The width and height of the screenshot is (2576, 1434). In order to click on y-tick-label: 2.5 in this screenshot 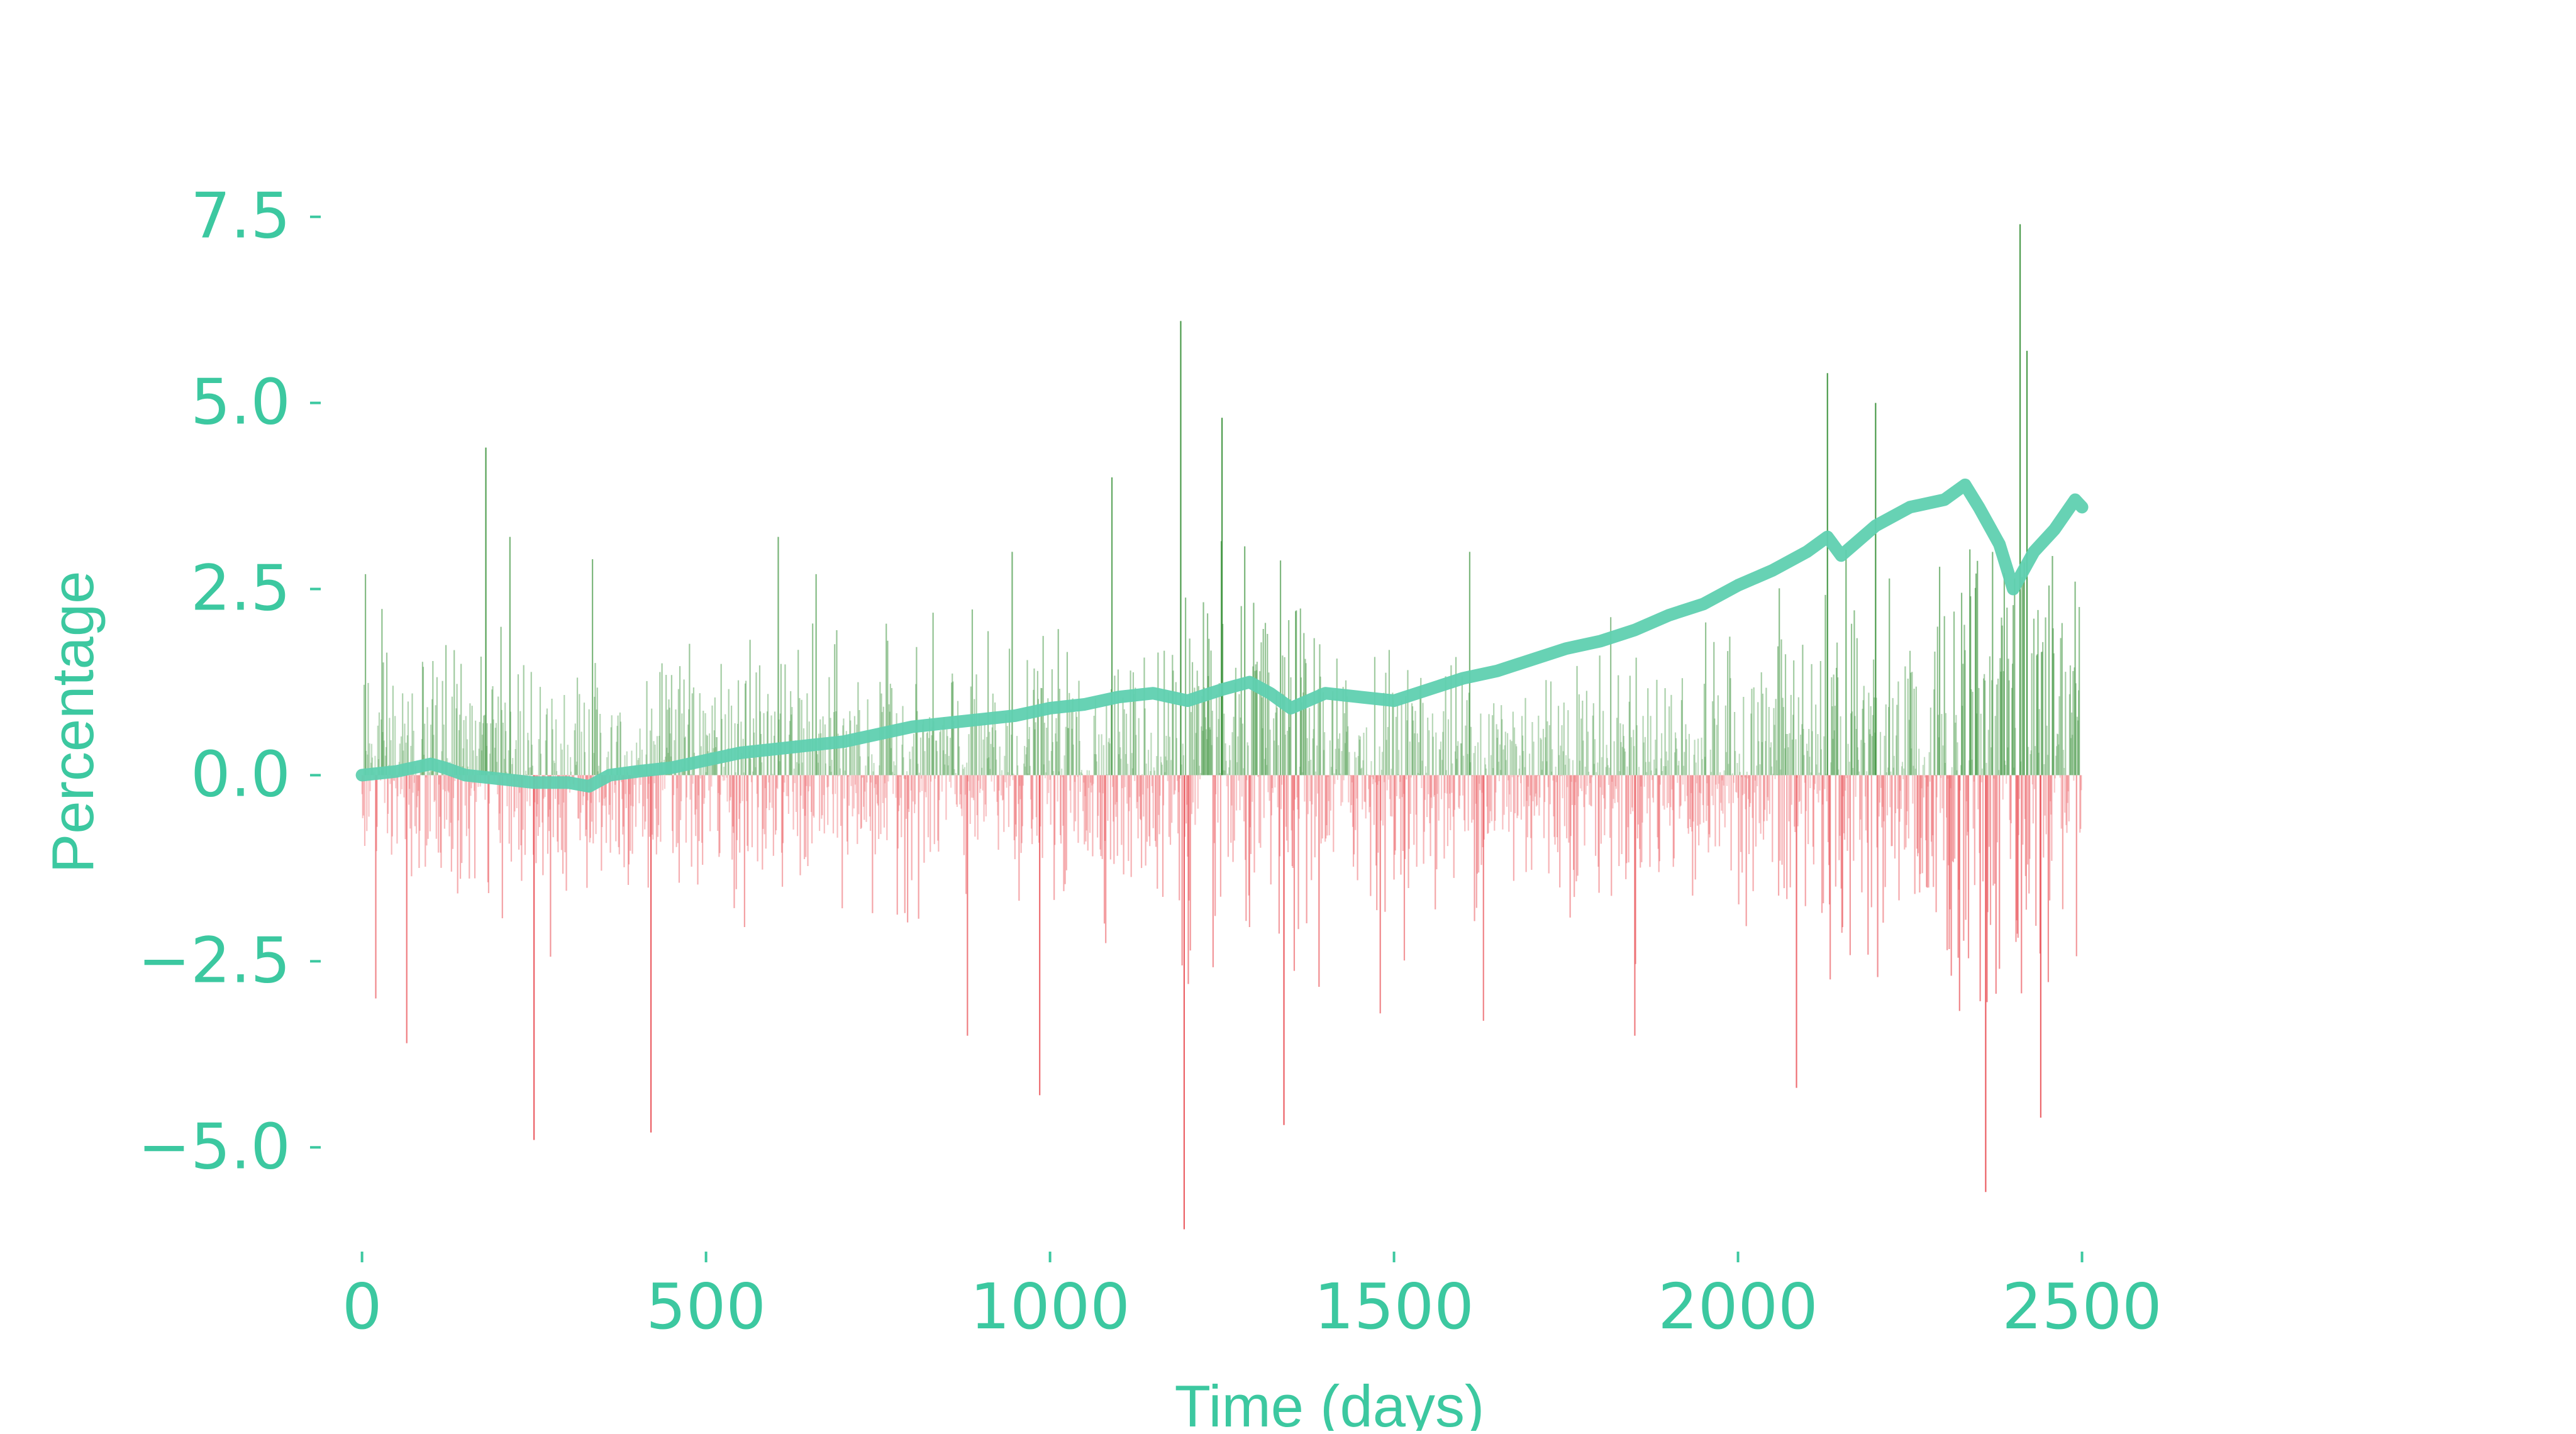, I will do `click(241, 588)`.